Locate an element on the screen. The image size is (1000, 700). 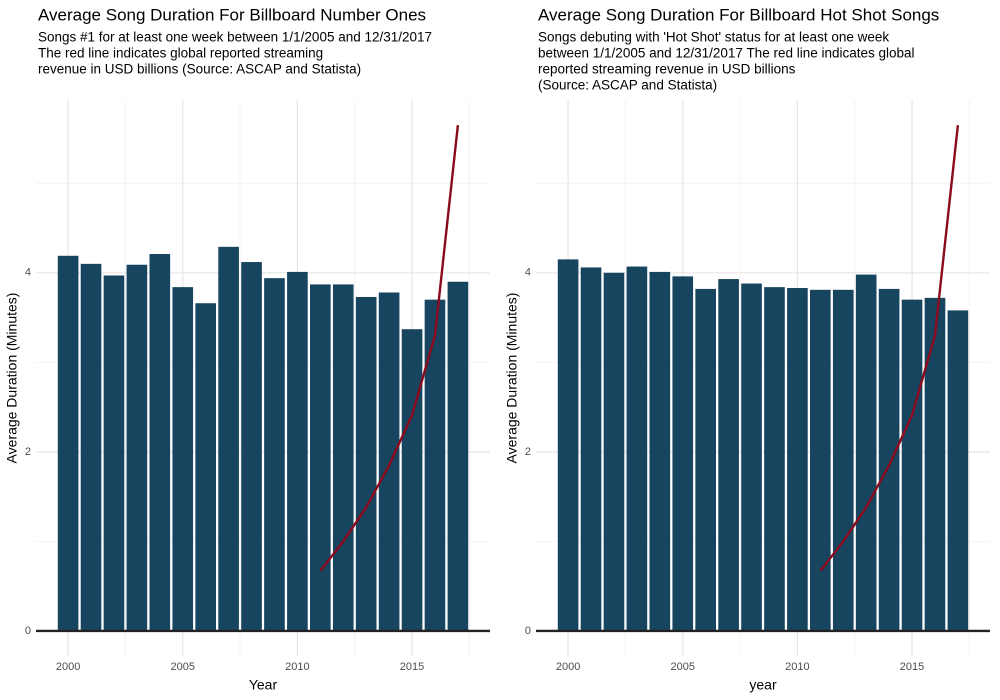
x-axis-title: year is located at coordinates (763, 685).